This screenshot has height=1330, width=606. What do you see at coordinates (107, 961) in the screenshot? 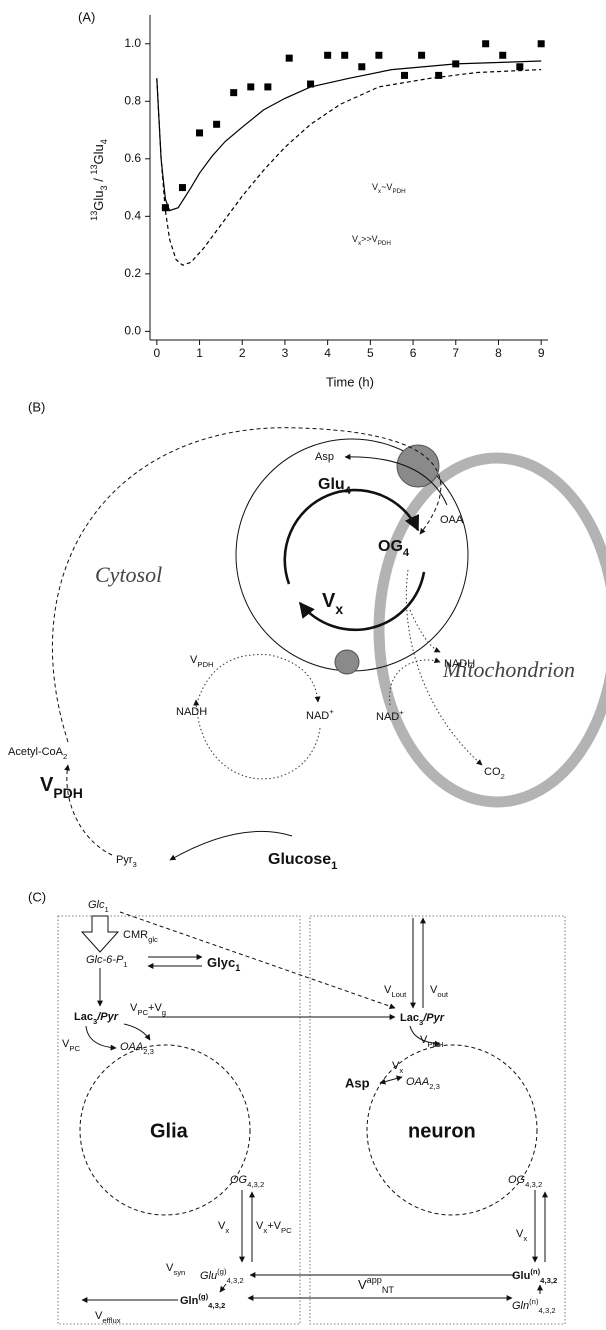
I see `label: Glc-6-P1` at bounding box center [107, 961].